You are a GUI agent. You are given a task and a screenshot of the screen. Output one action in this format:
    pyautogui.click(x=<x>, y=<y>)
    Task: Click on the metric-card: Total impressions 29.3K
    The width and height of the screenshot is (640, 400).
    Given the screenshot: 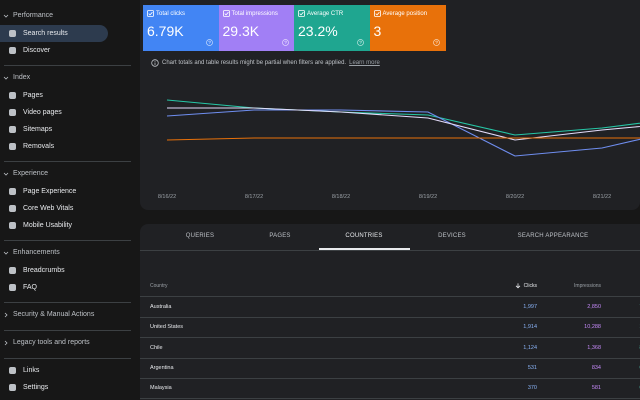 What is the action you would take?
    pyautogui.click(x=256, y=28)
    